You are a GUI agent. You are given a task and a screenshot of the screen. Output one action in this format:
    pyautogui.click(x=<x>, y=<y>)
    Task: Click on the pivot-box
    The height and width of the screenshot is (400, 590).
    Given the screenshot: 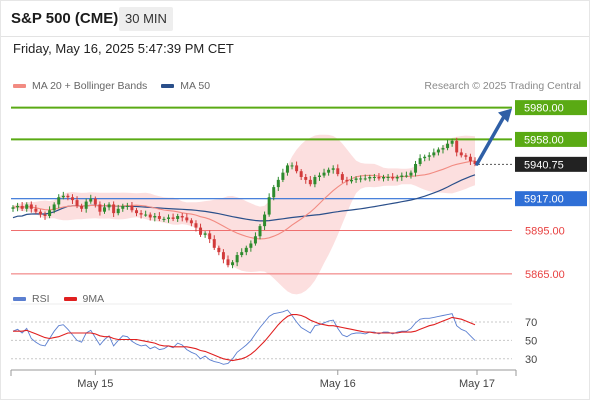 What is the action you would take?
    pyautogui.click(x=551, y=199)
    